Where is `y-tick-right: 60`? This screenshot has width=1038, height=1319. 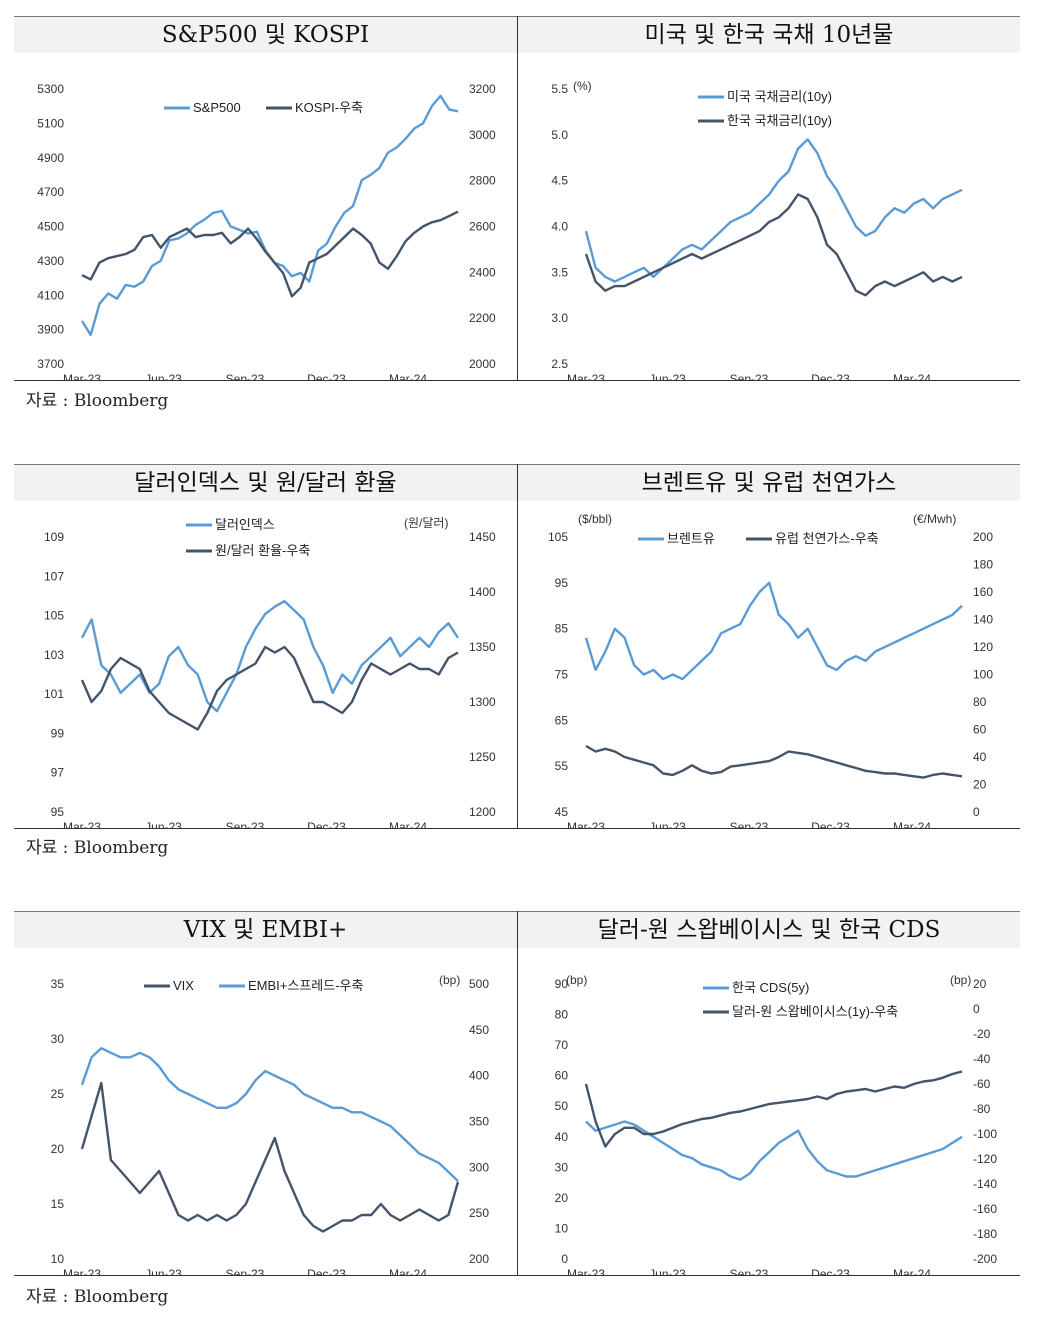 y-tick-right: 60 is located at coordinates (980, 730).